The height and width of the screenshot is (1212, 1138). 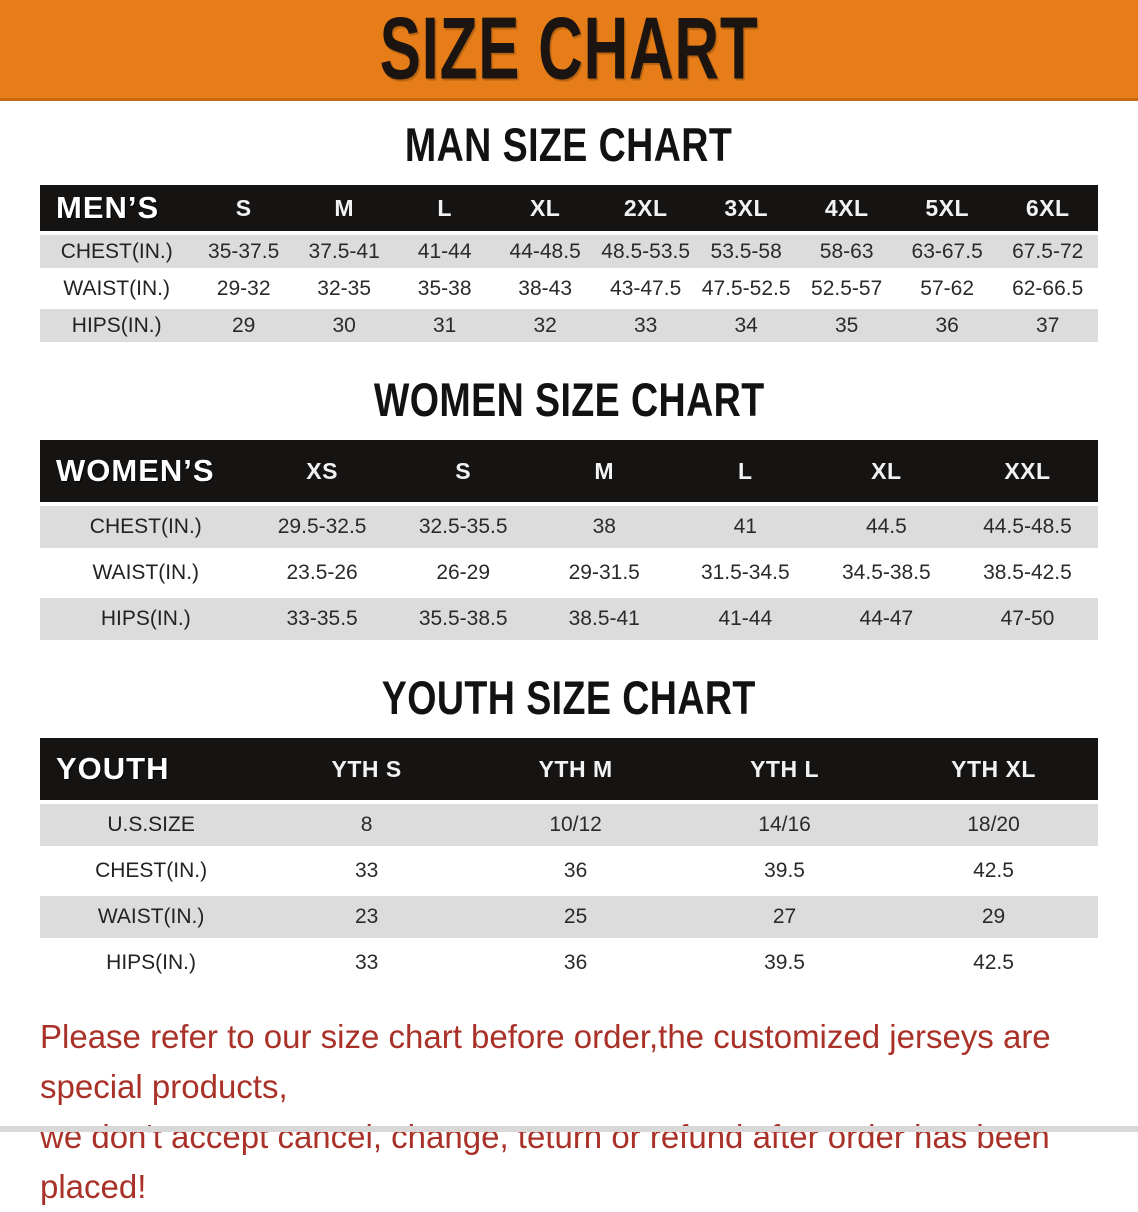 I want to click on banner: SIZE CHART, so click(x=569, y=50).